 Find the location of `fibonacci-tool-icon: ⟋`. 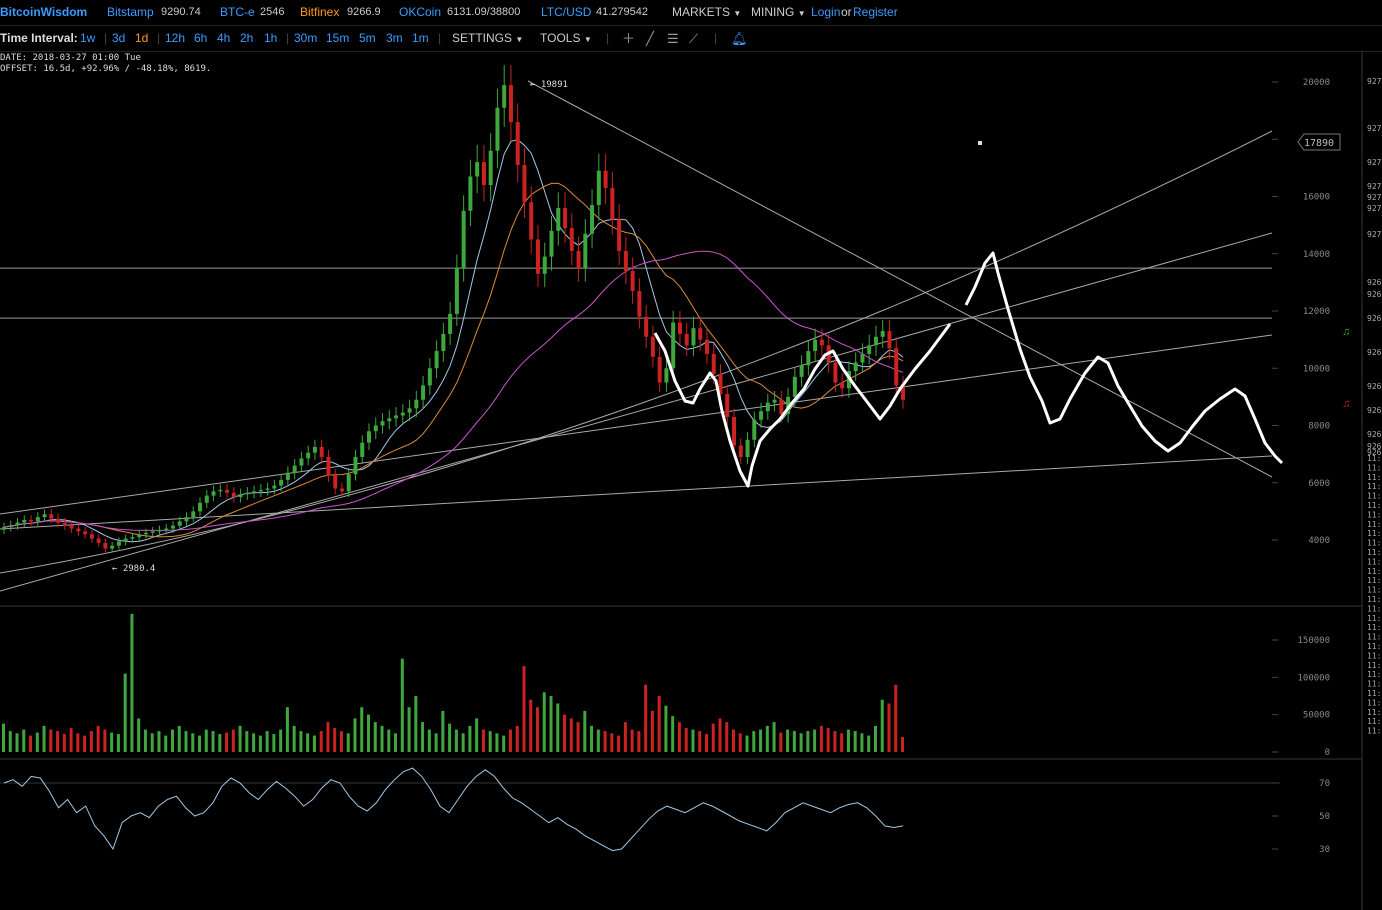

fibonacci-tool-icon: ⟋ is located at coordinates (694, 38).